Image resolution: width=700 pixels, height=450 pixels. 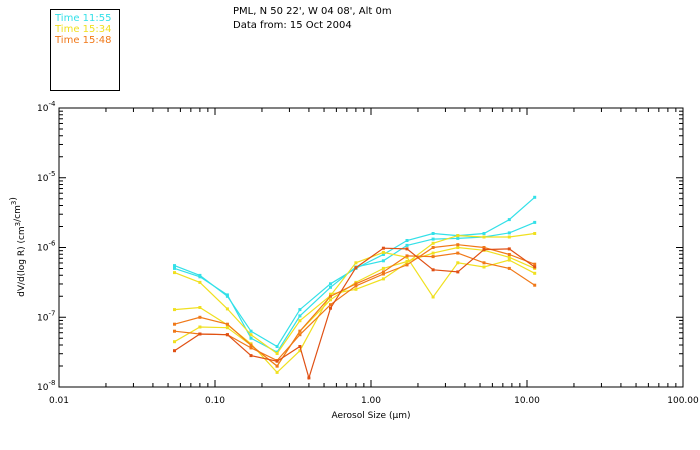 What do you see at coordinates (46, 316) in the screenshot?
I see `y-tick-label: 10⁻⁷` at bounding box center [46, 316].